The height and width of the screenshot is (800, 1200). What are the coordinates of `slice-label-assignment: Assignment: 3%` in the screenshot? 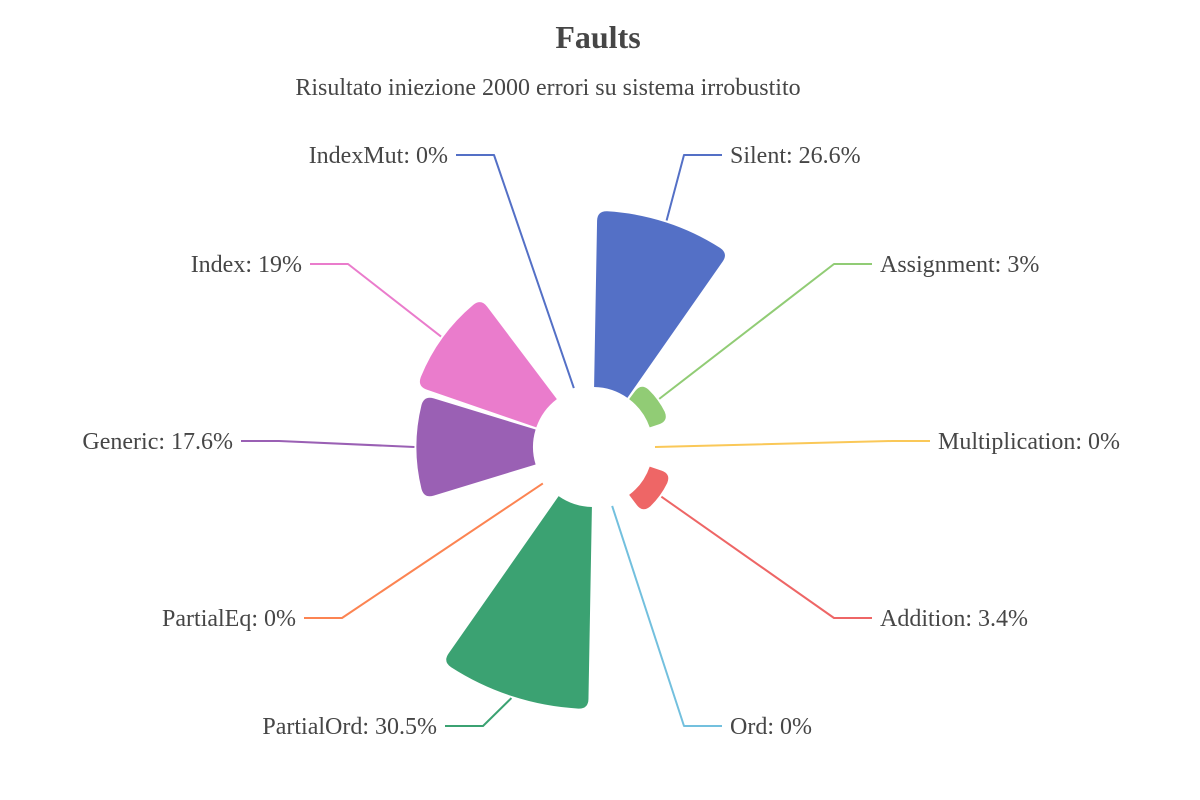 It's located at (959, 265).